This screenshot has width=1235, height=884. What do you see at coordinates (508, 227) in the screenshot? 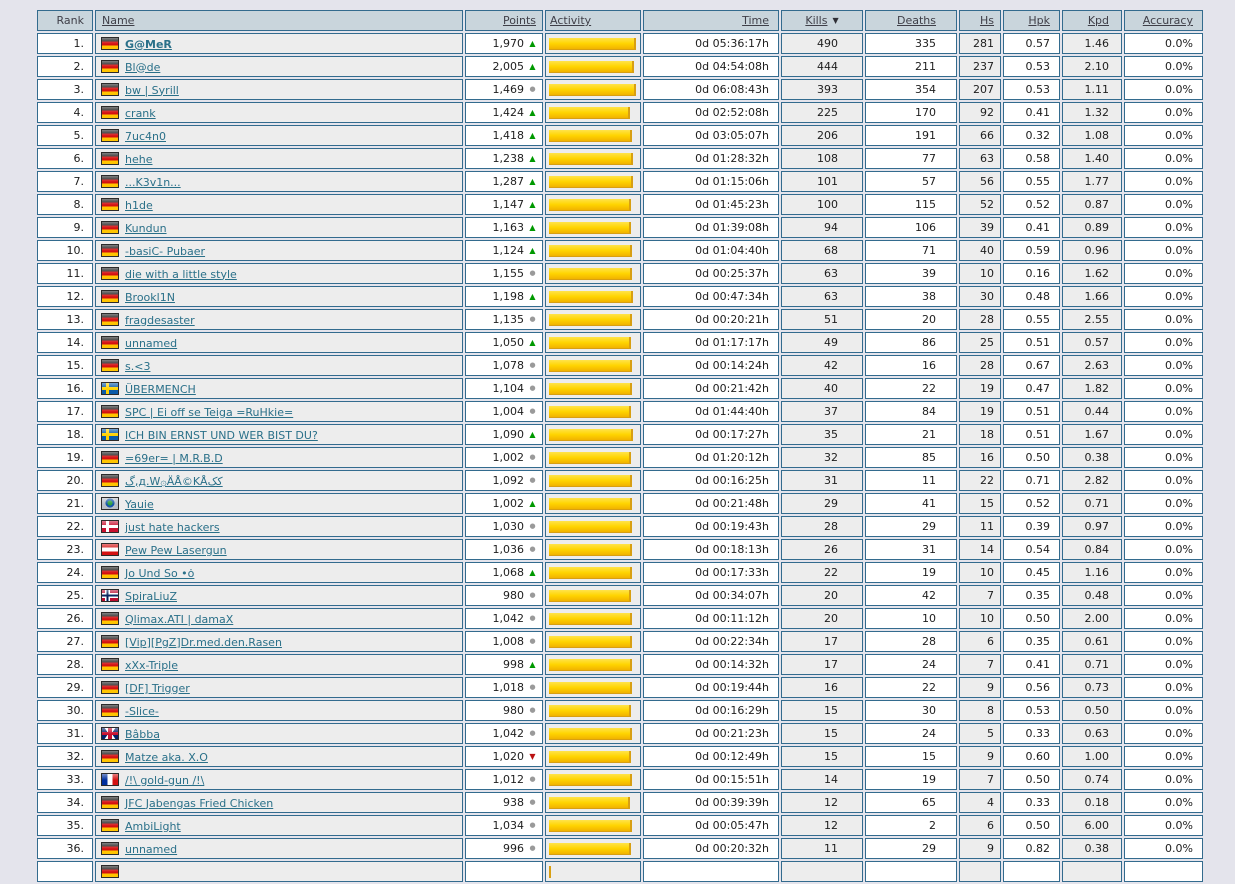
I see `points-value: 1,163` at bounding box center [508, 227].